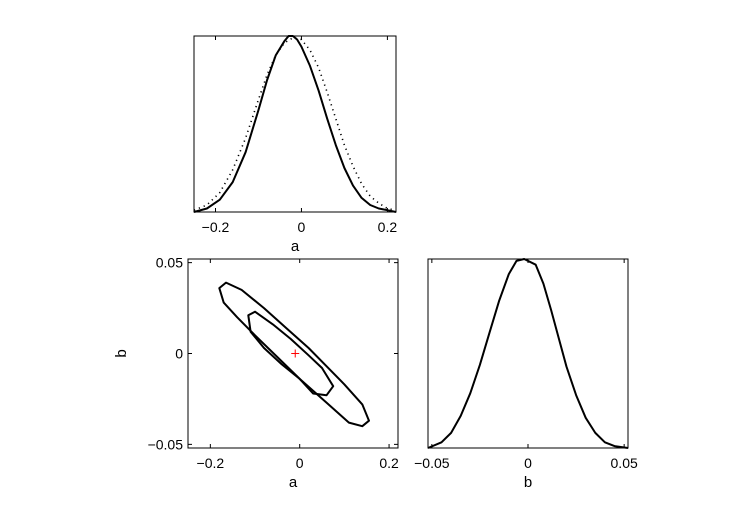 Image resolution: width=747 pixels, height=515 pixels. What do you see at coordinates (179, 354) in the screenshot?
I see `joint-ytick-label: 0` at bounding box center [179, 354].